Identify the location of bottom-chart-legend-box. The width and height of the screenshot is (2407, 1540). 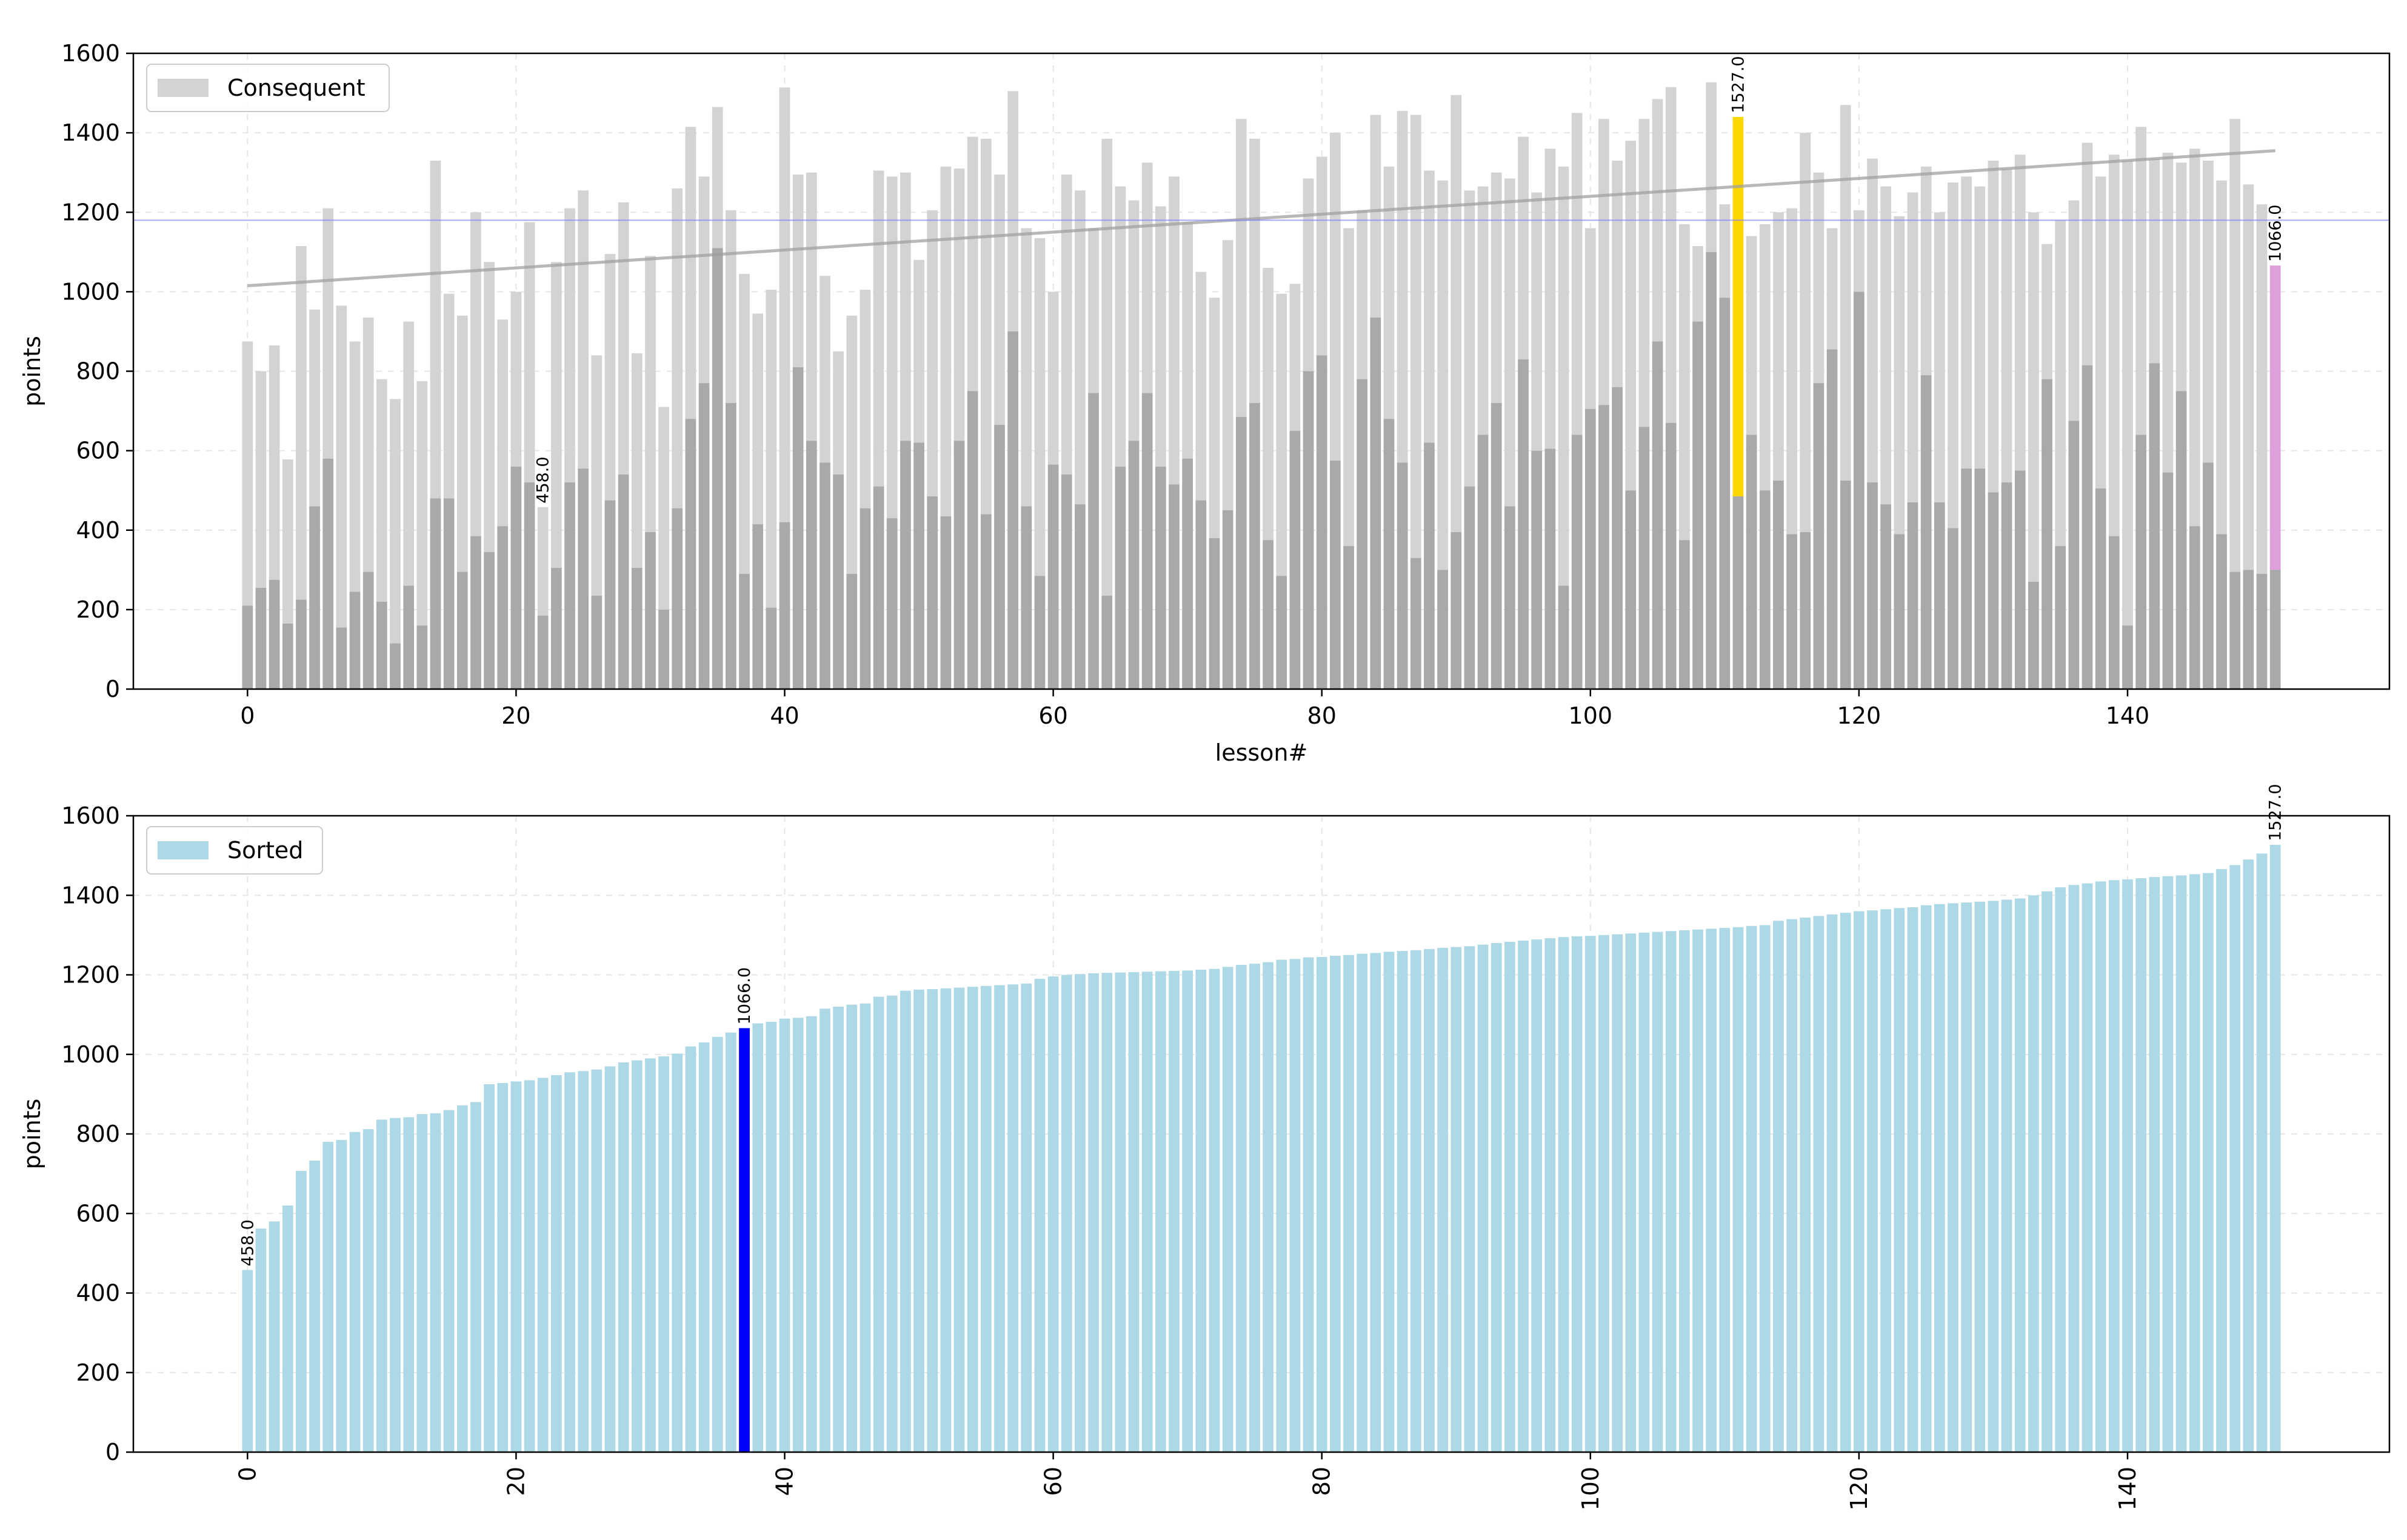
(234, 850).